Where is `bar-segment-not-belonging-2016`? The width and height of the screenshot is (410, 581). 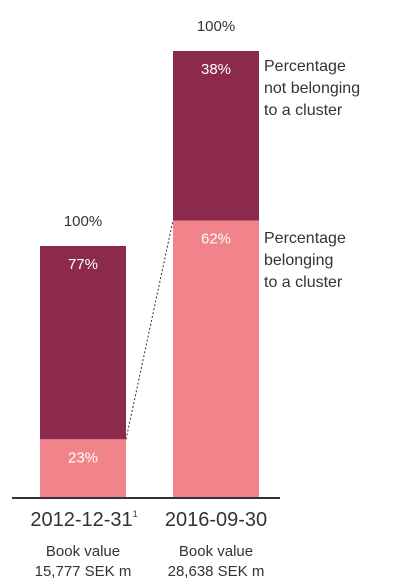
bar-segment-not-belonging-2016 is located at coordinates (216, 136).